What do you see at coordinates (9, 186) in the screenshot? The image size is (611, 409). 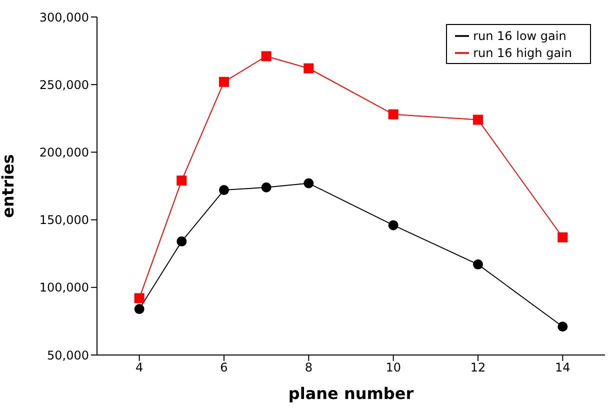 I see `y-axis-title: entries` at bounding box center [9, 186].